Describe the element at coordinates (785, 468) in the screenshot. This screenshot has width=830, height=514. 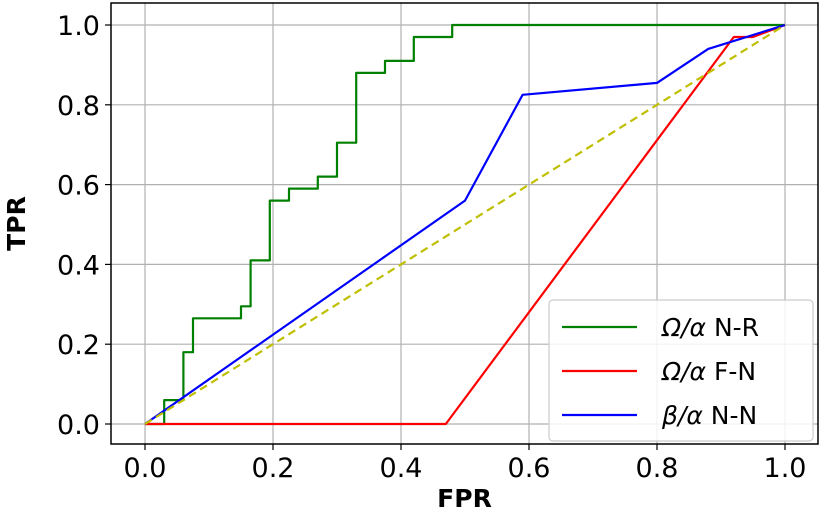
I see `x-tick-label: 1.0` at that location.